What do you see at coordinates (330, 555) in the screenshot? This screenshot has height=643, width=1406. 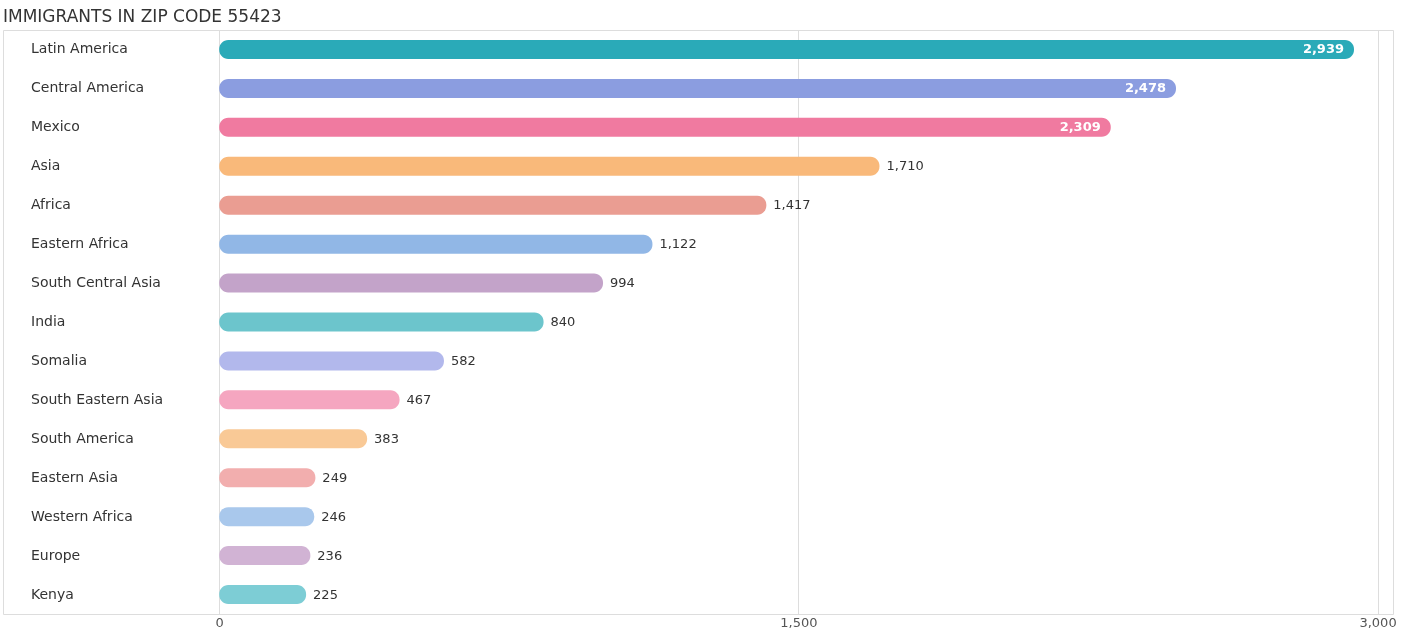 I see `data-label: 236` at bounding box center [330, 555].